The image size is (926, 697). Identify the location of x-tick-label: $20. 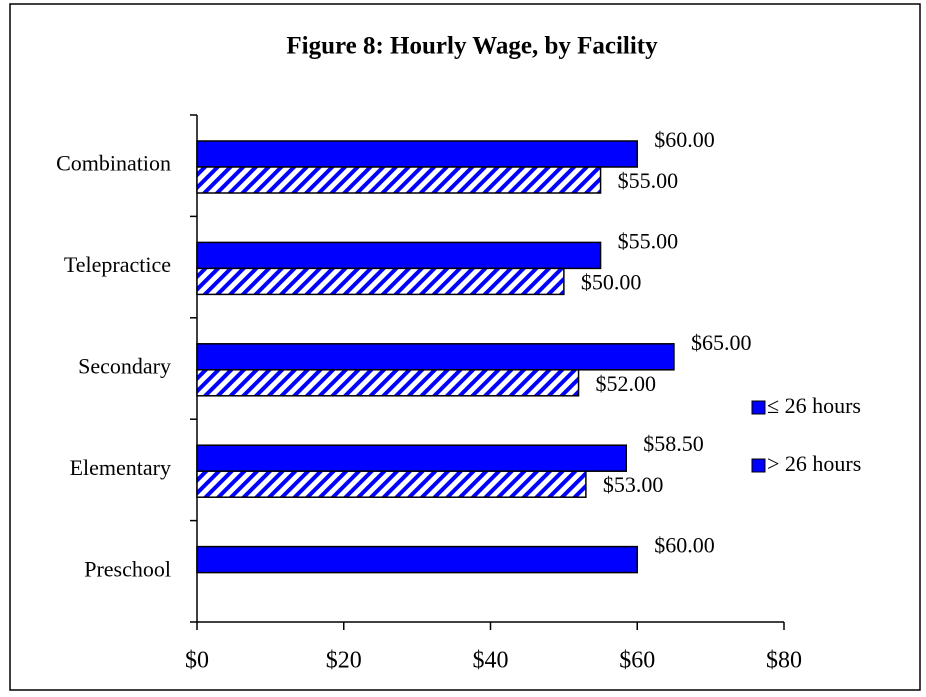
(344, 661).